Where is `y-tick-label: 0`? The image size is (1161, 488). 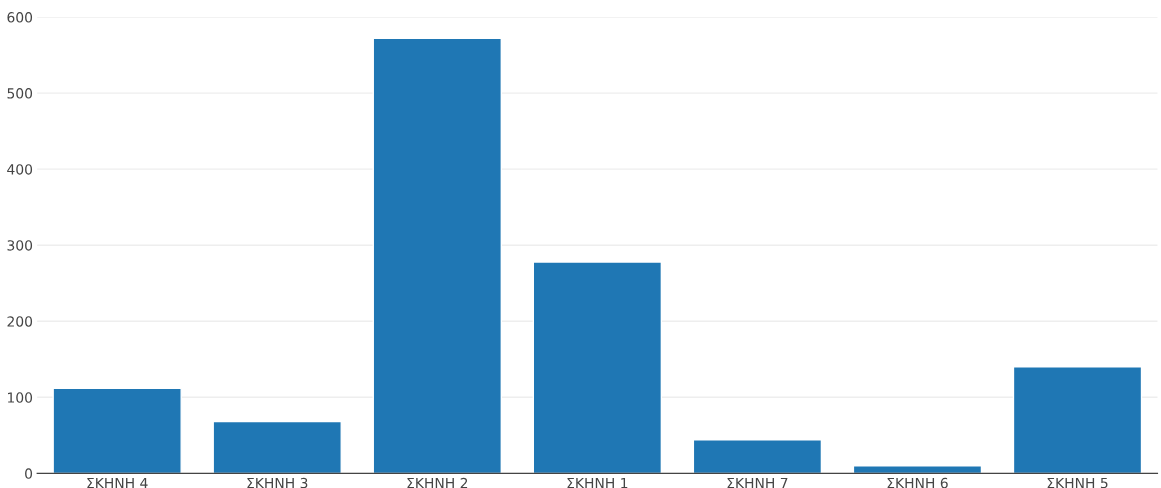
y-tick-label: 0 is located at coordinates (29, 473).